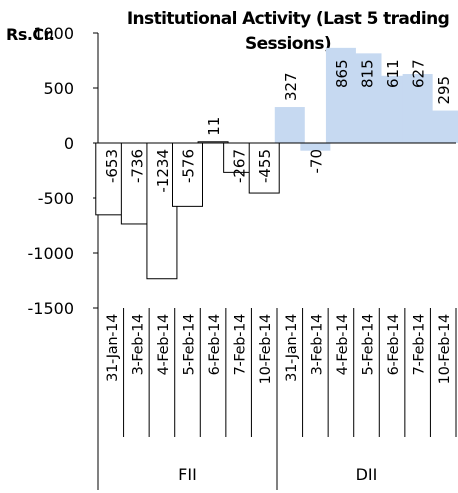 Image resolution: width=458 pixels, height=493 pixels. I want to click on group-label-fii: FII, so click(187, 474).